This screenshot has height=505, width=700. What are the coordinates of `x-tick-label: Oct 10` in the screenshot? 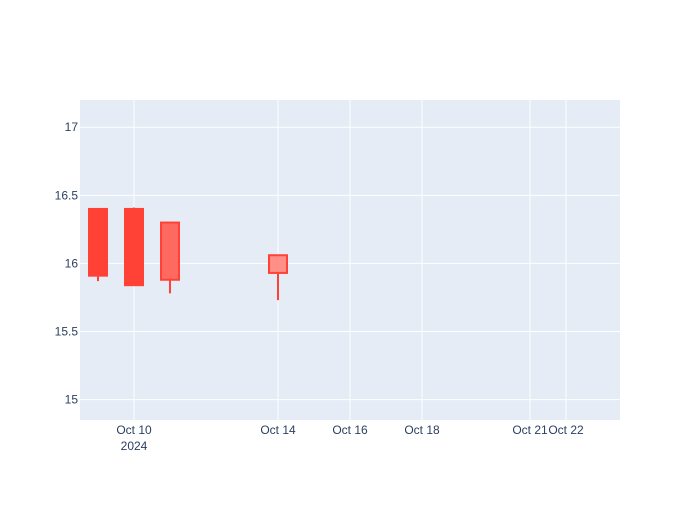 It's located at (134, 430).